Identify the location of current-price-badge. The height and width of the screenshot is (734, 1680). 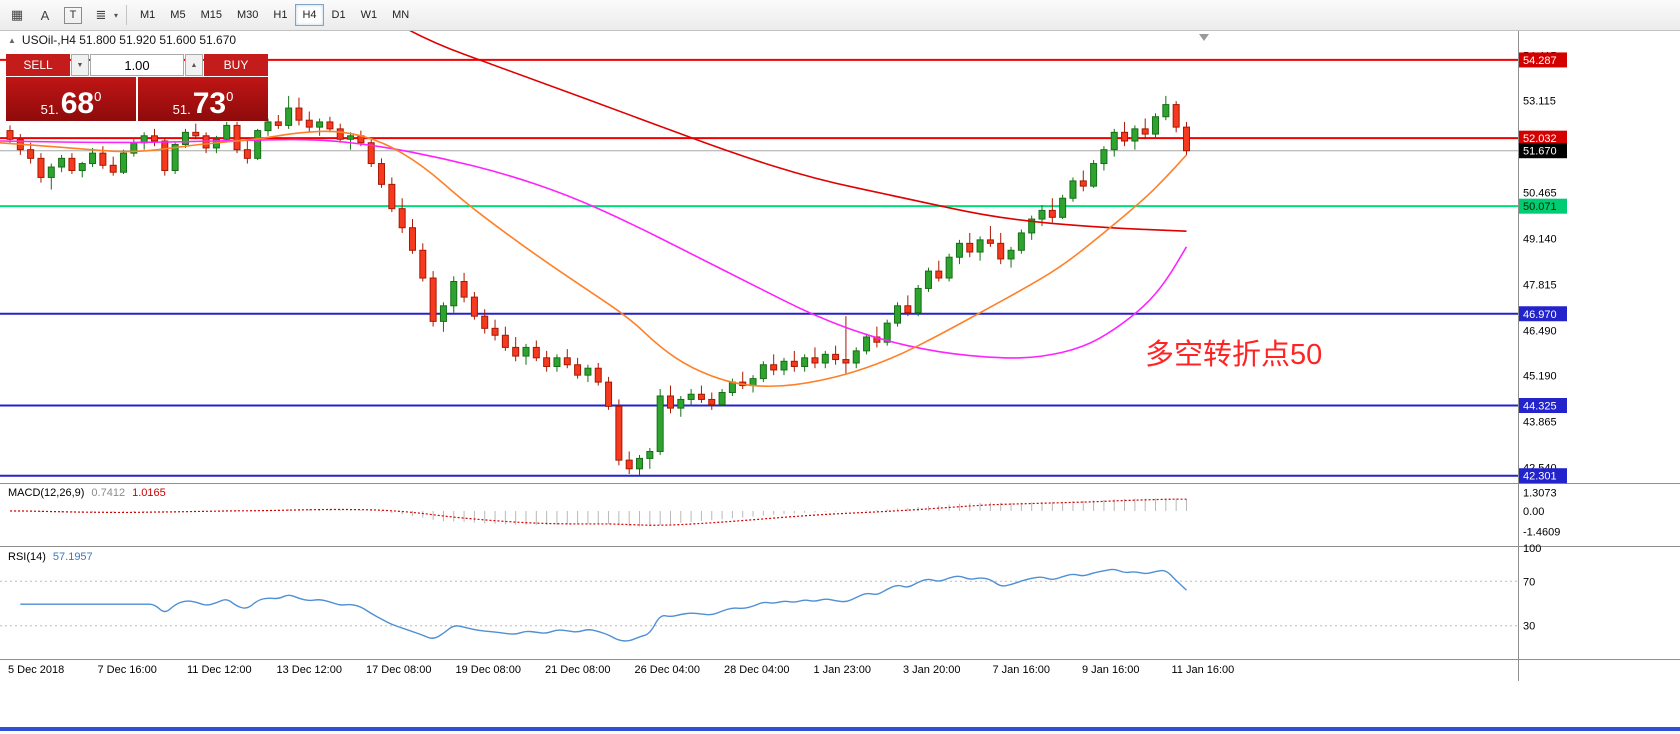
(1543, 151).